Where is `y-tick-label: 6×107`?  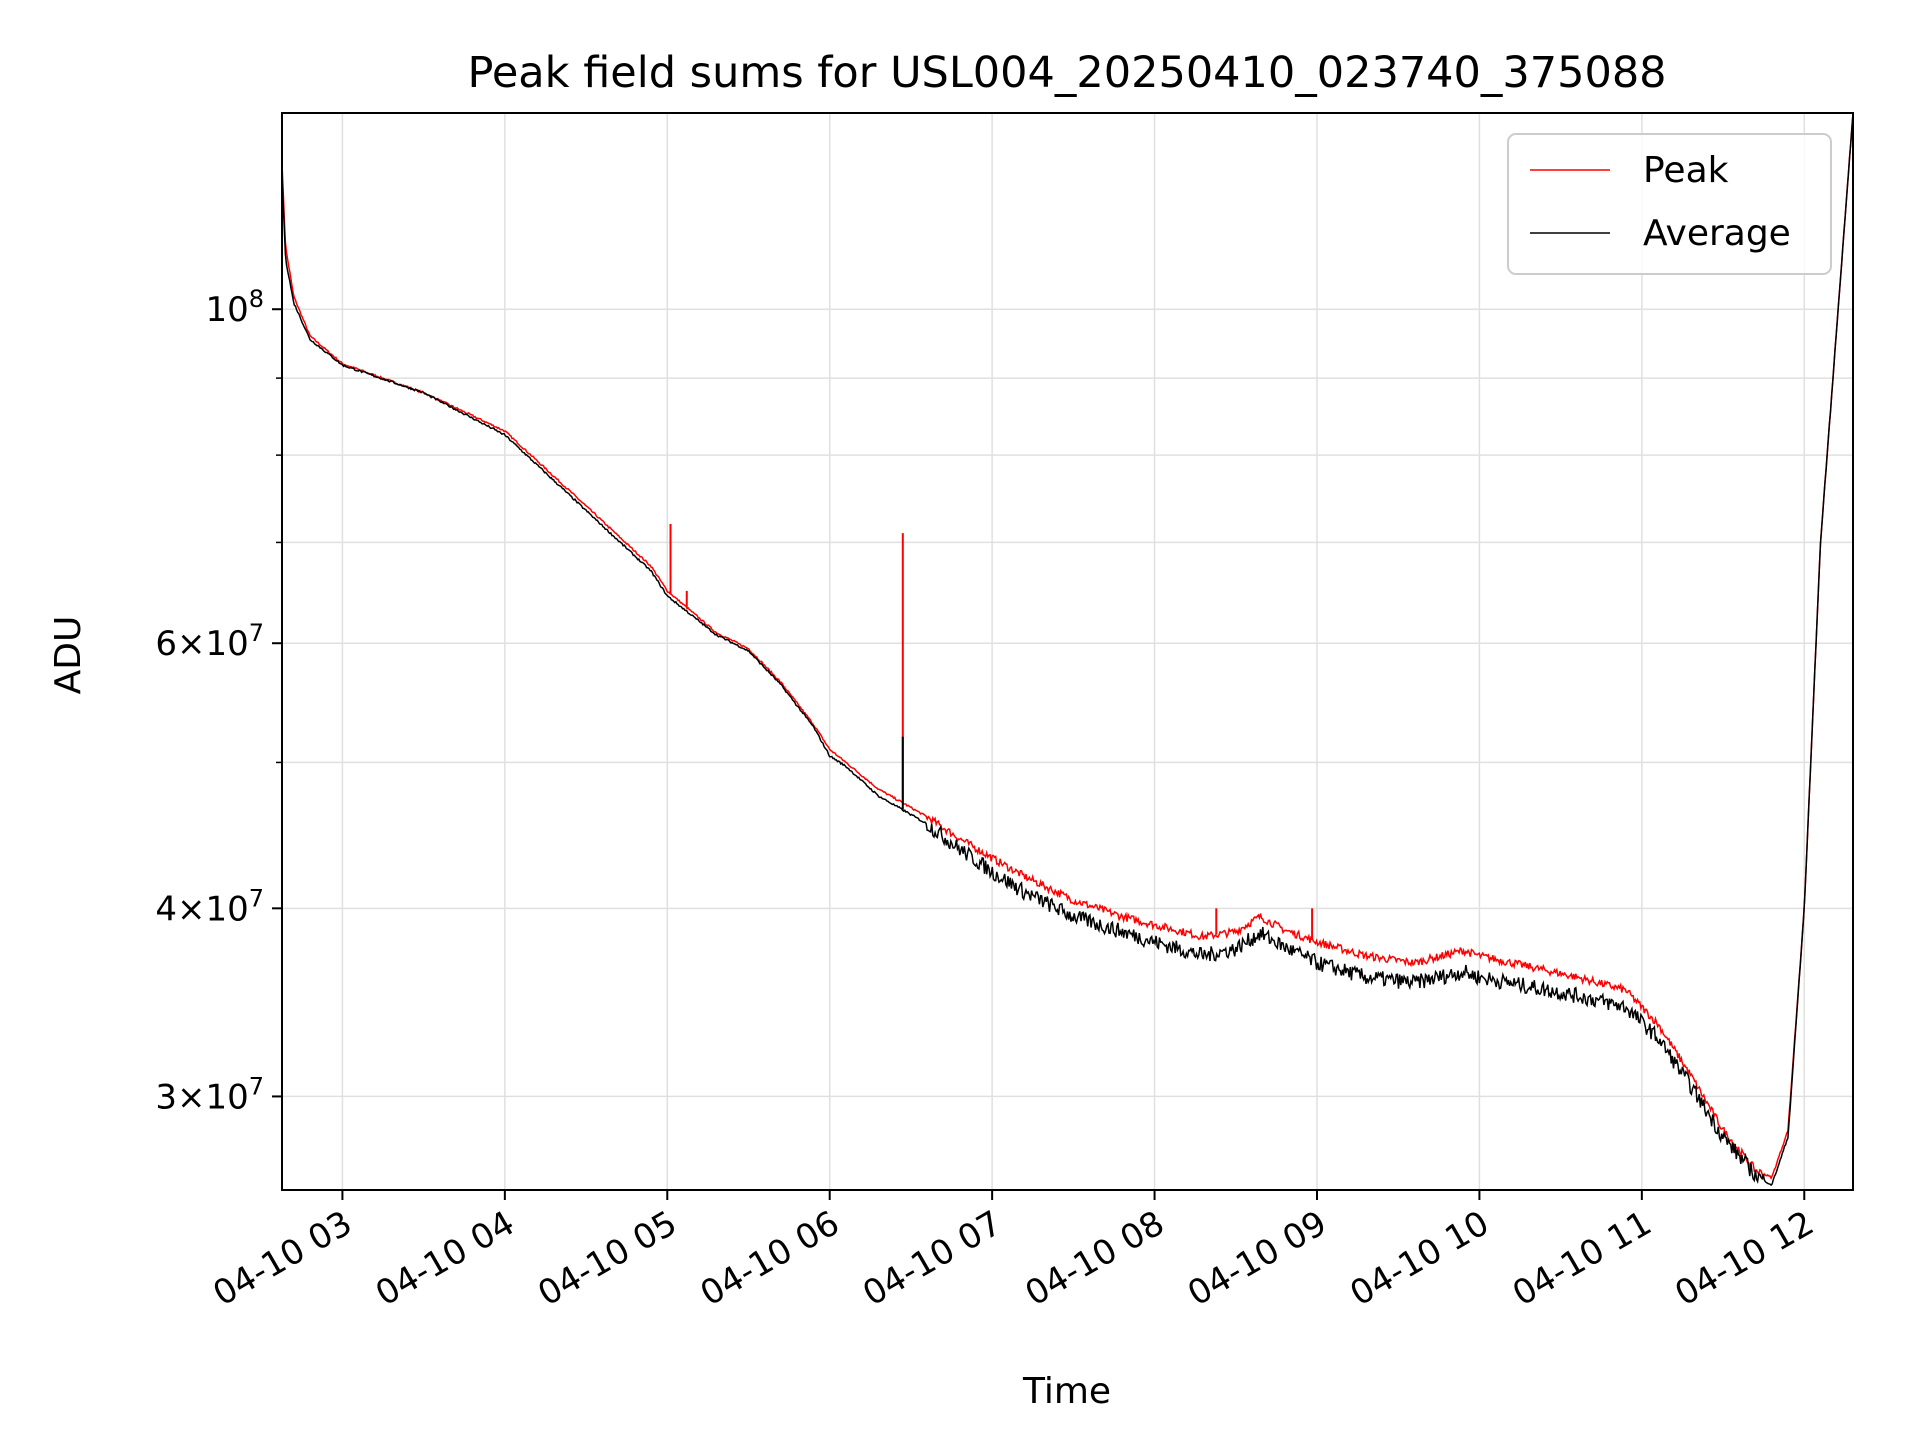
y-tick-label: 6×107 is located at coordinates (209, 641).